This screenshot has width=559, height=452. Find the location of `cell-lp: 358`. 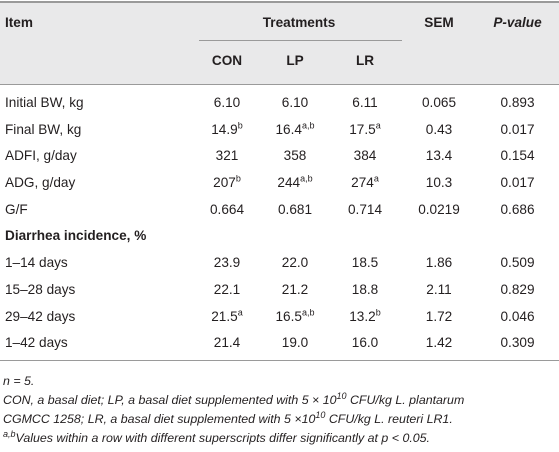

cell-lp: 358 is located at coordinates (295, 155).